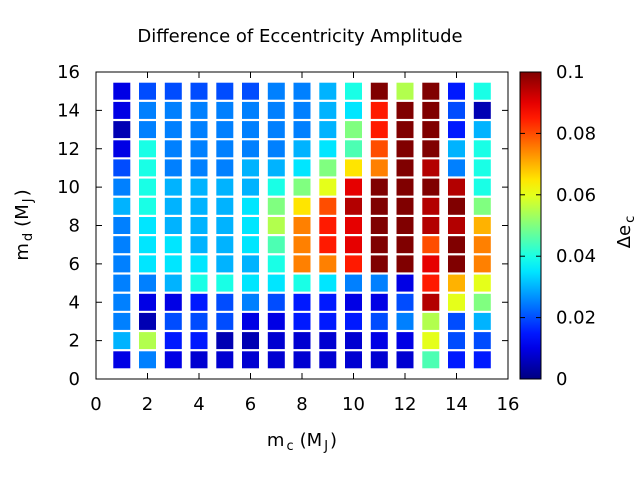 This screenshot has width=640, height=480. What do you see at coordinates (95, 404) in the screenshot?
I see `x-tick-label: 0` at bounding box center [95, 404].